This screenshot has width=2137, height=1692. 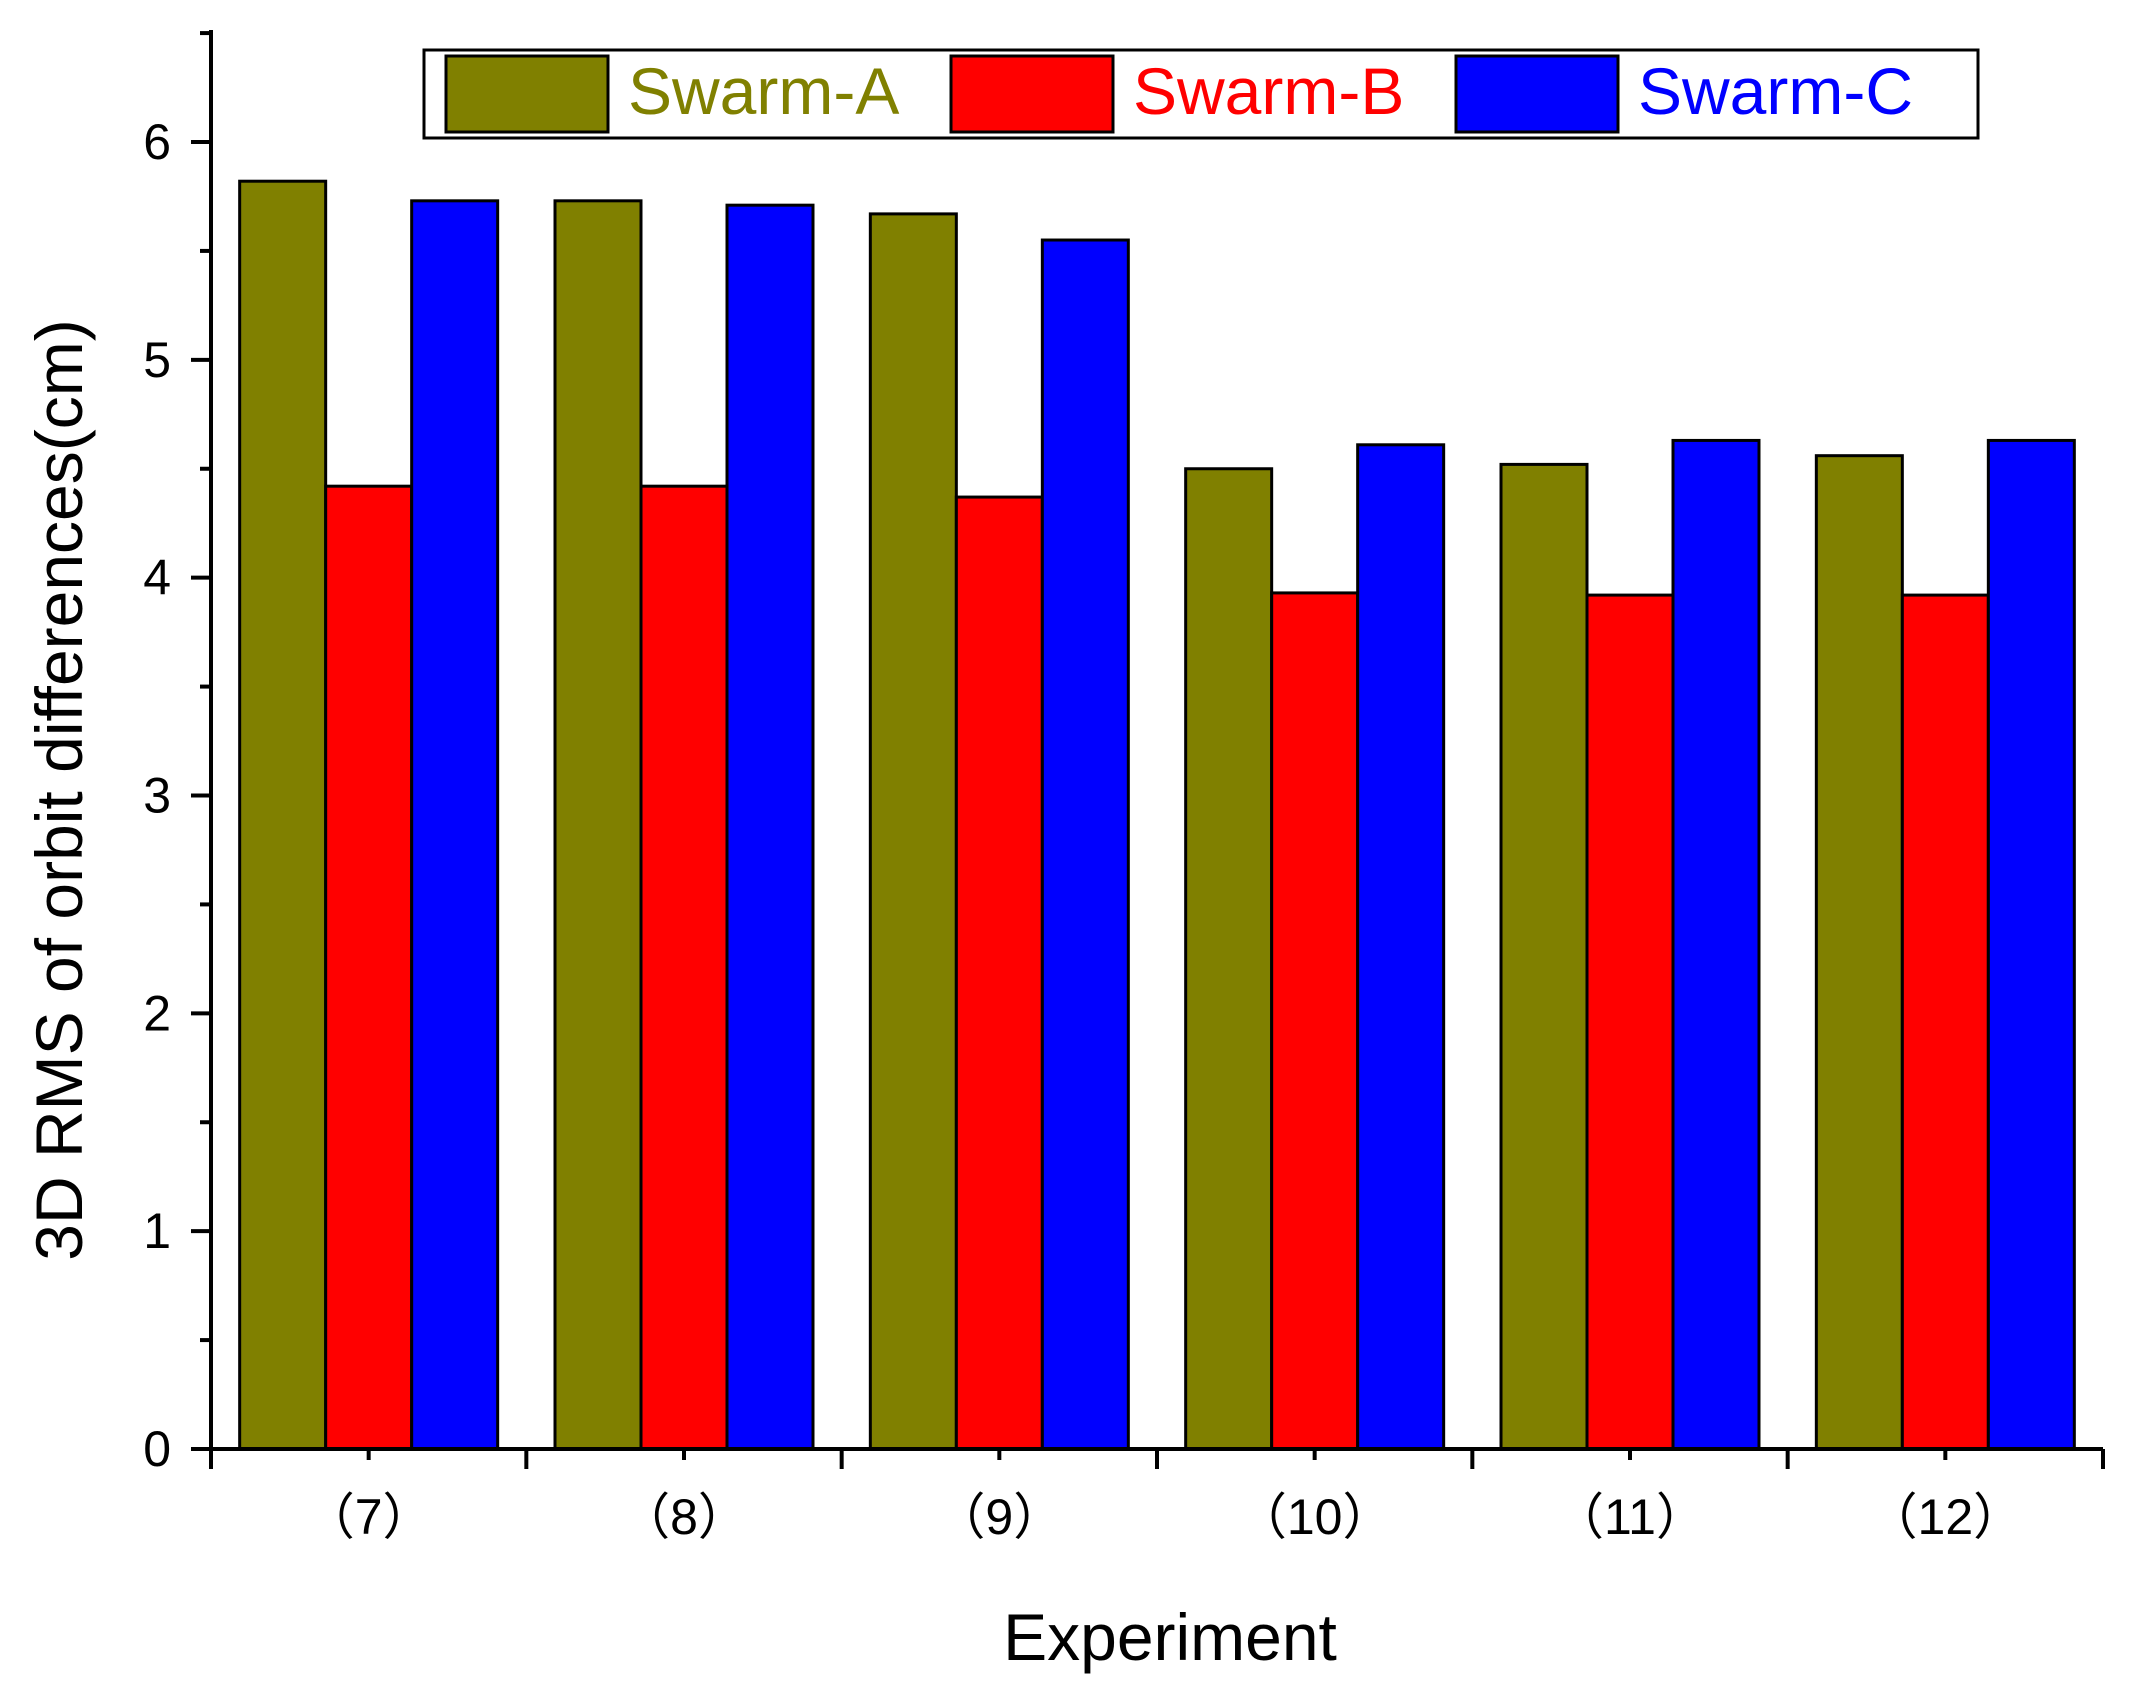 I want to click on y-tick-label: 0, so click(x=157, y=1449).